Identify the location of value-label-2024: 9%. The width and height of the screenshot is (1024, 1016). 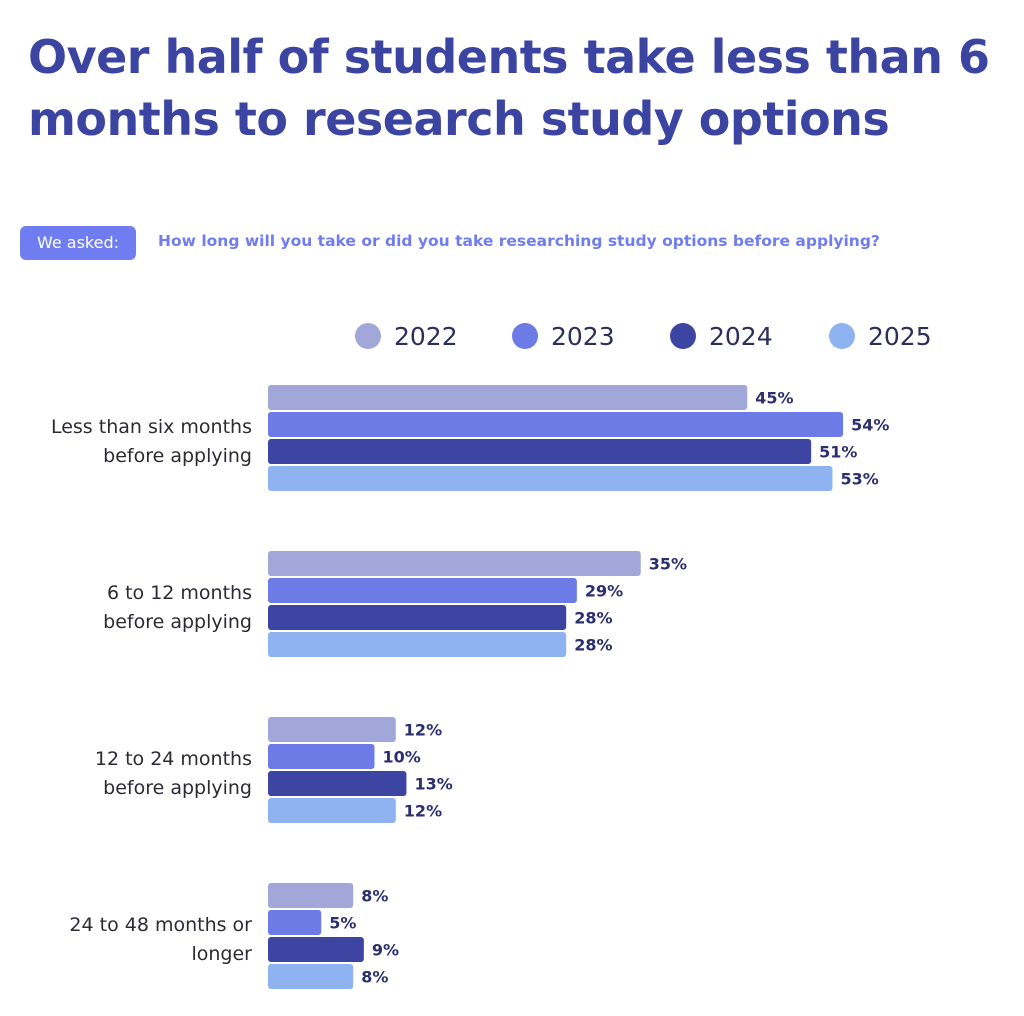
(385, 950).